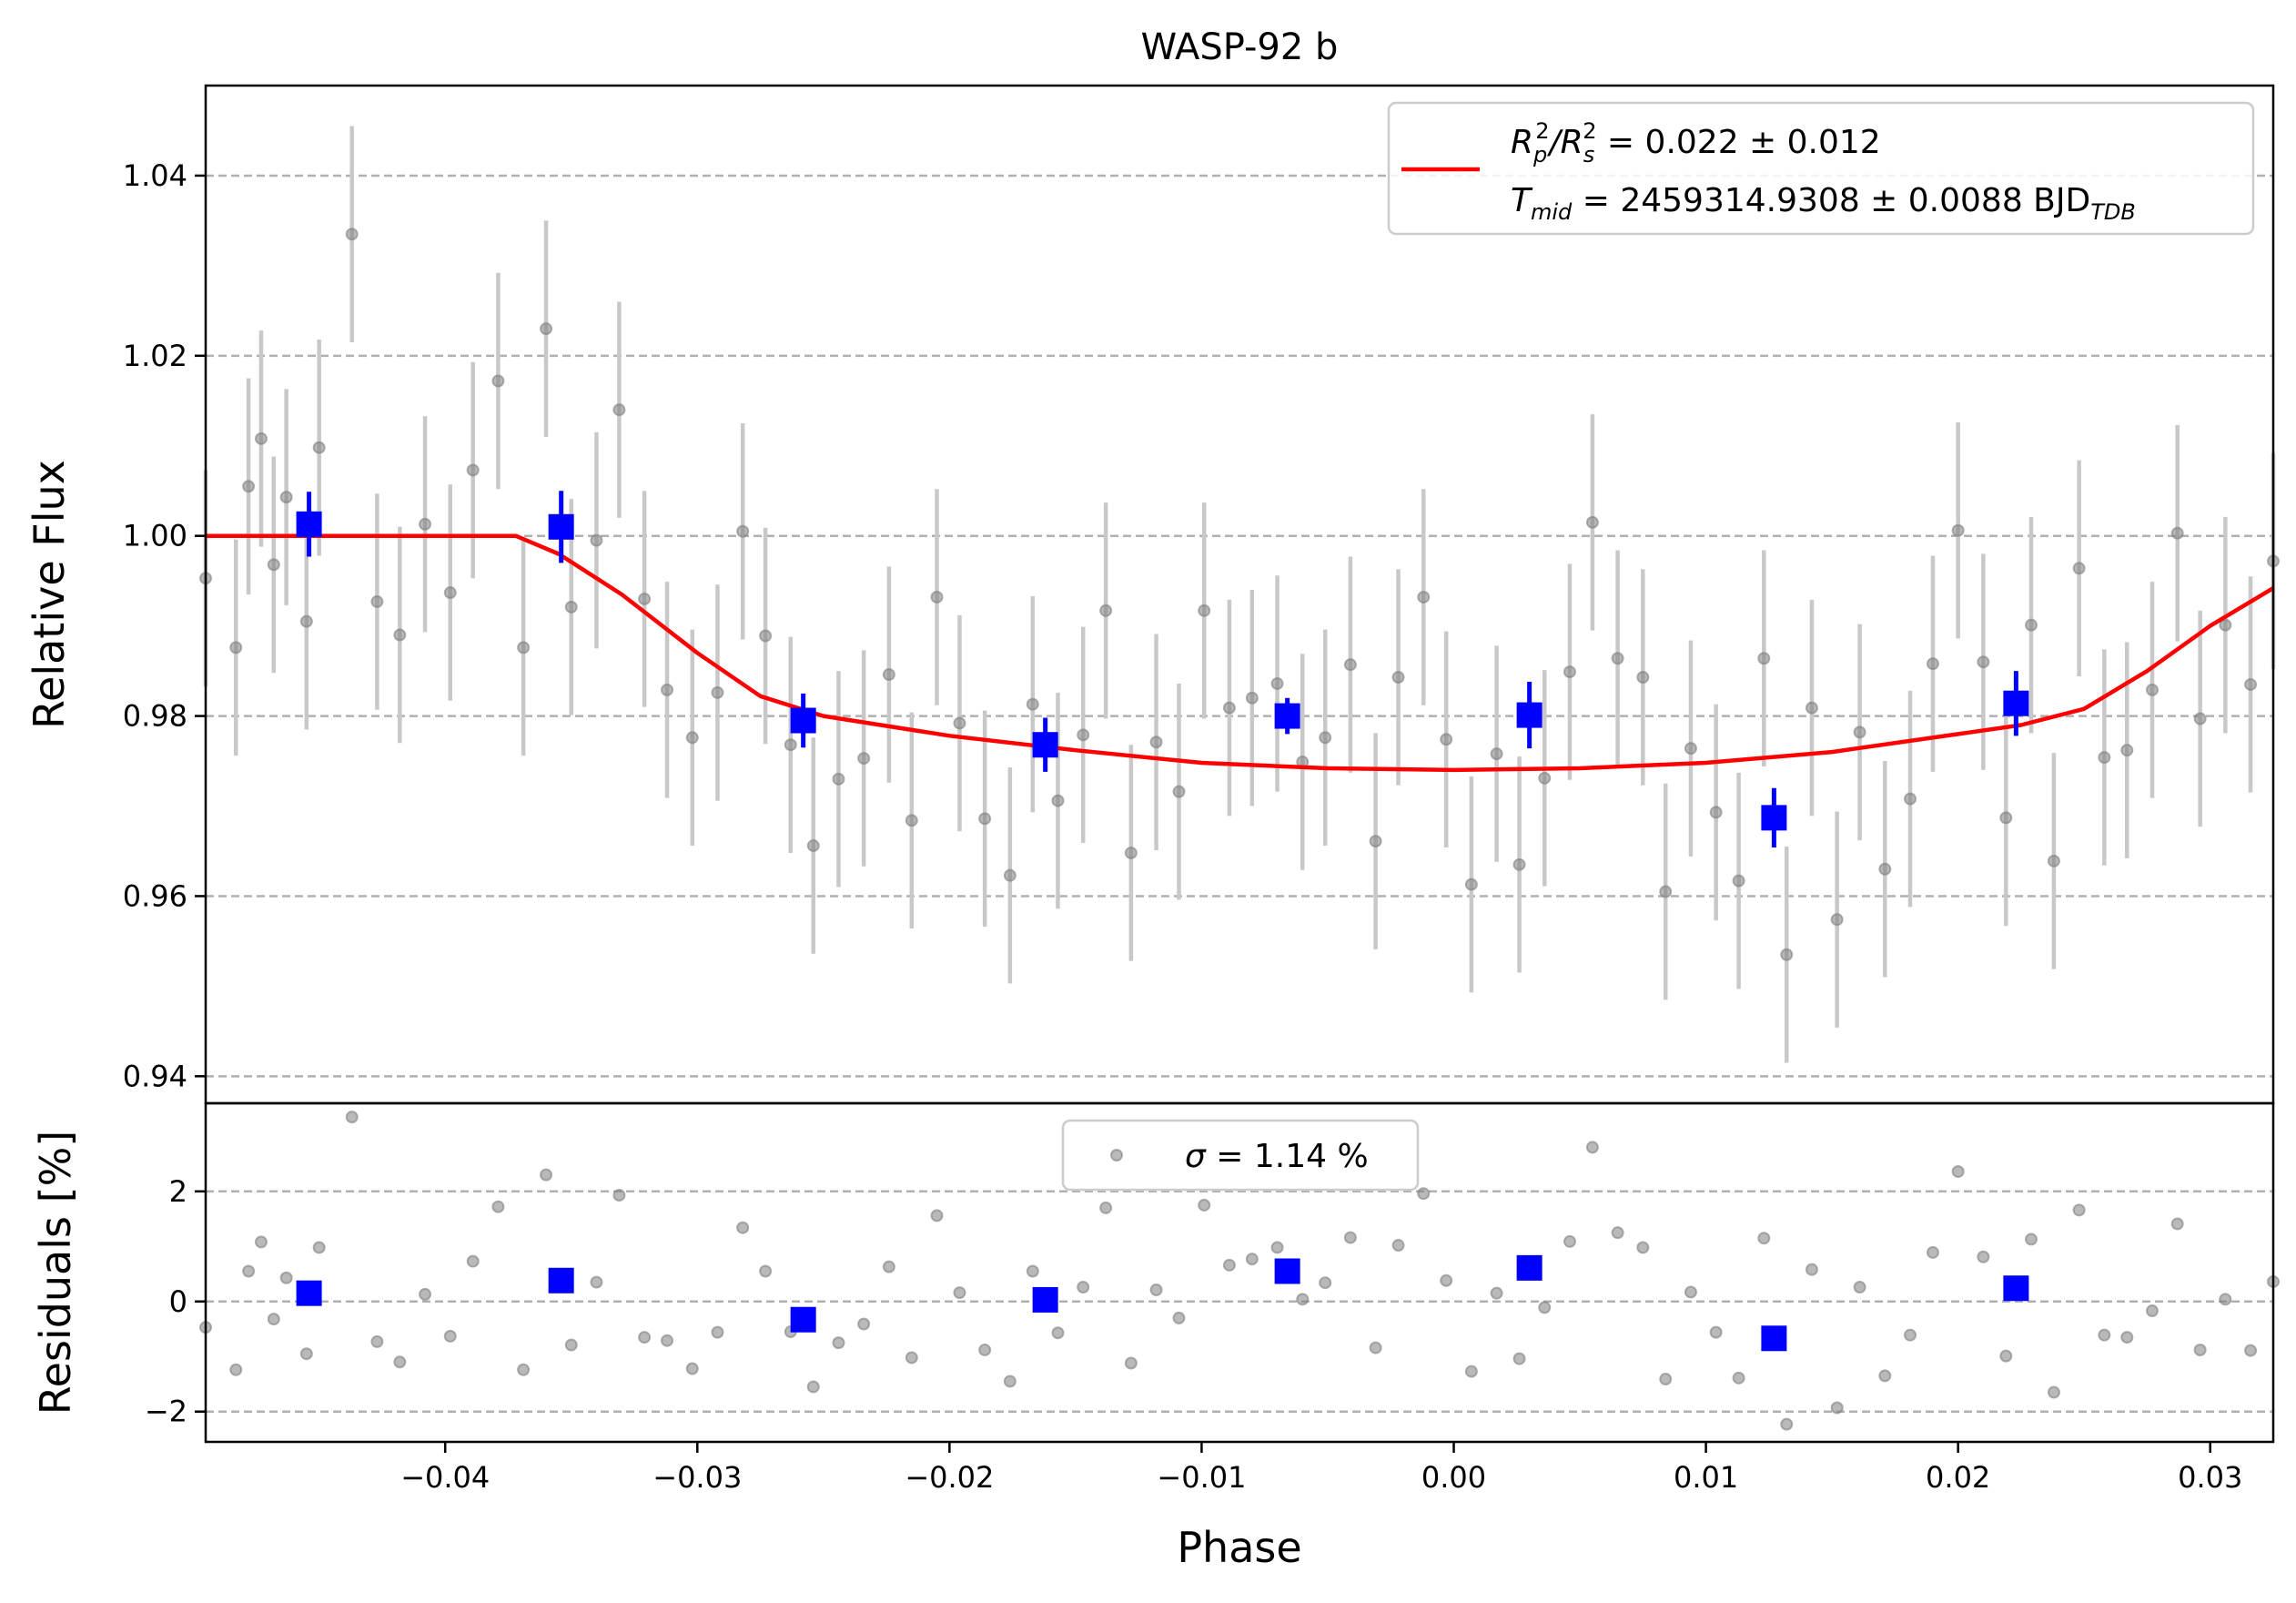 The image size is (2296, 1603). I want to click on residual-y-tick-label: 2, so click(178, 1191).